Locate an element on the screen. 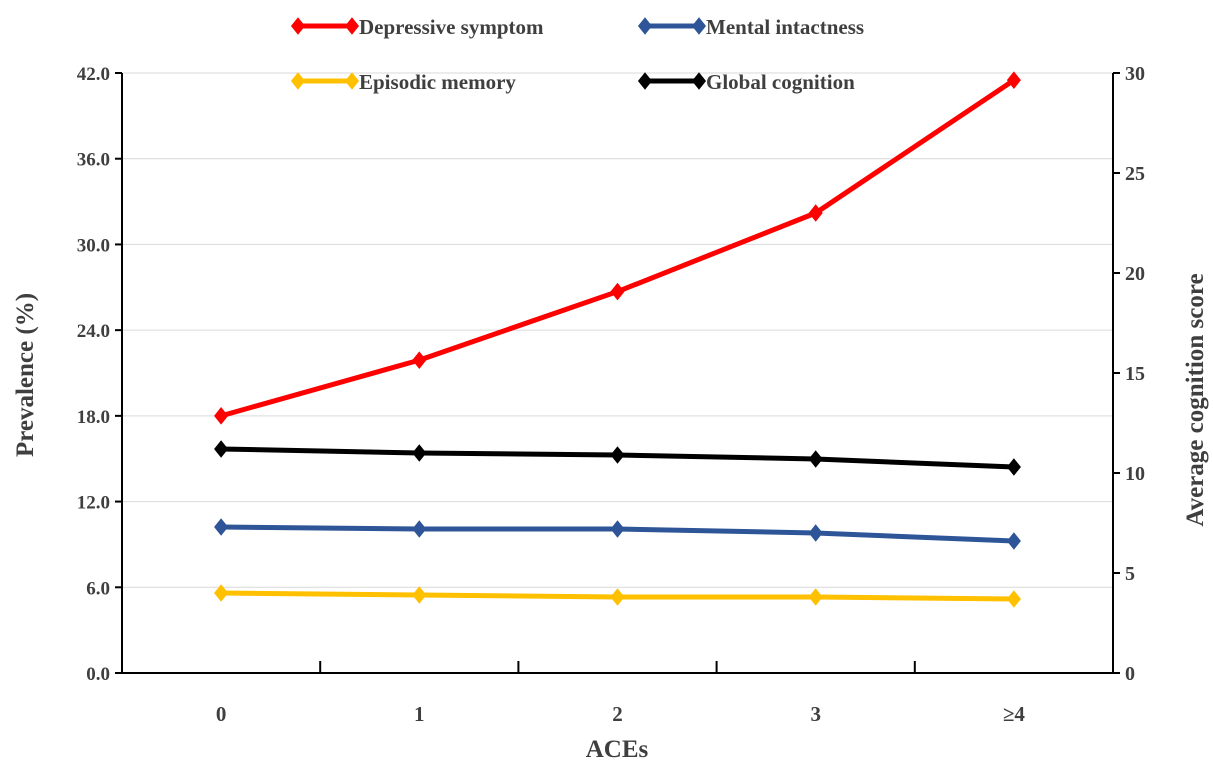 This screenshot has height=766, width=1213. y-right-tick-label: 5 is located at coordinates (1130, 574).